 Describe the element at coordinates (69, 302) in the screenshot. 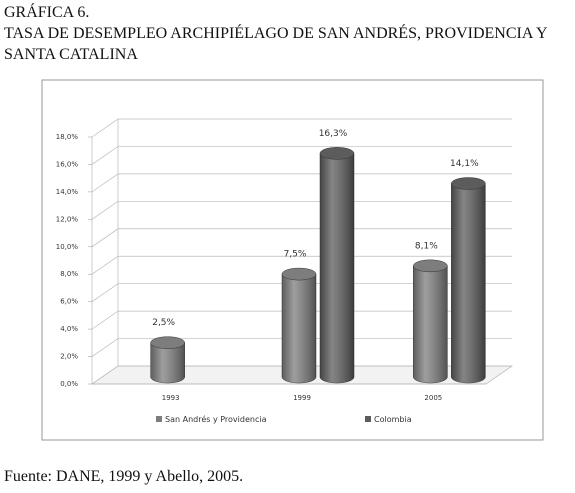

I see `y-tick-label: 6,0%` at that location.